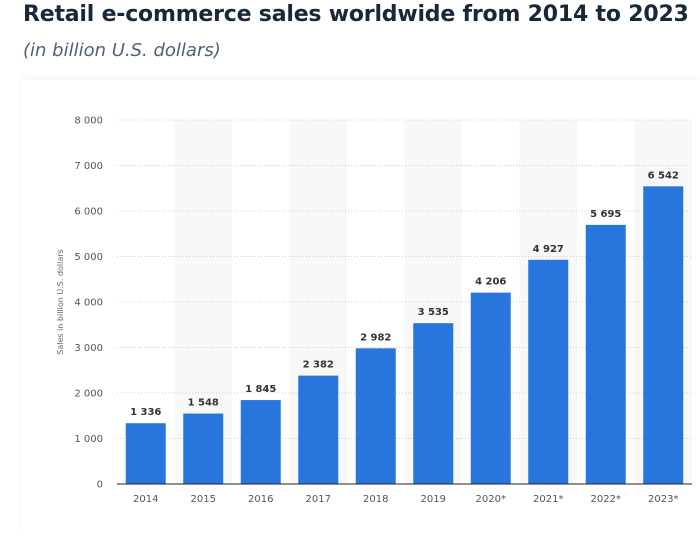 The width and height of the screenshot is (700, 536). I want to click on bar-2020*, so click(490, 388).